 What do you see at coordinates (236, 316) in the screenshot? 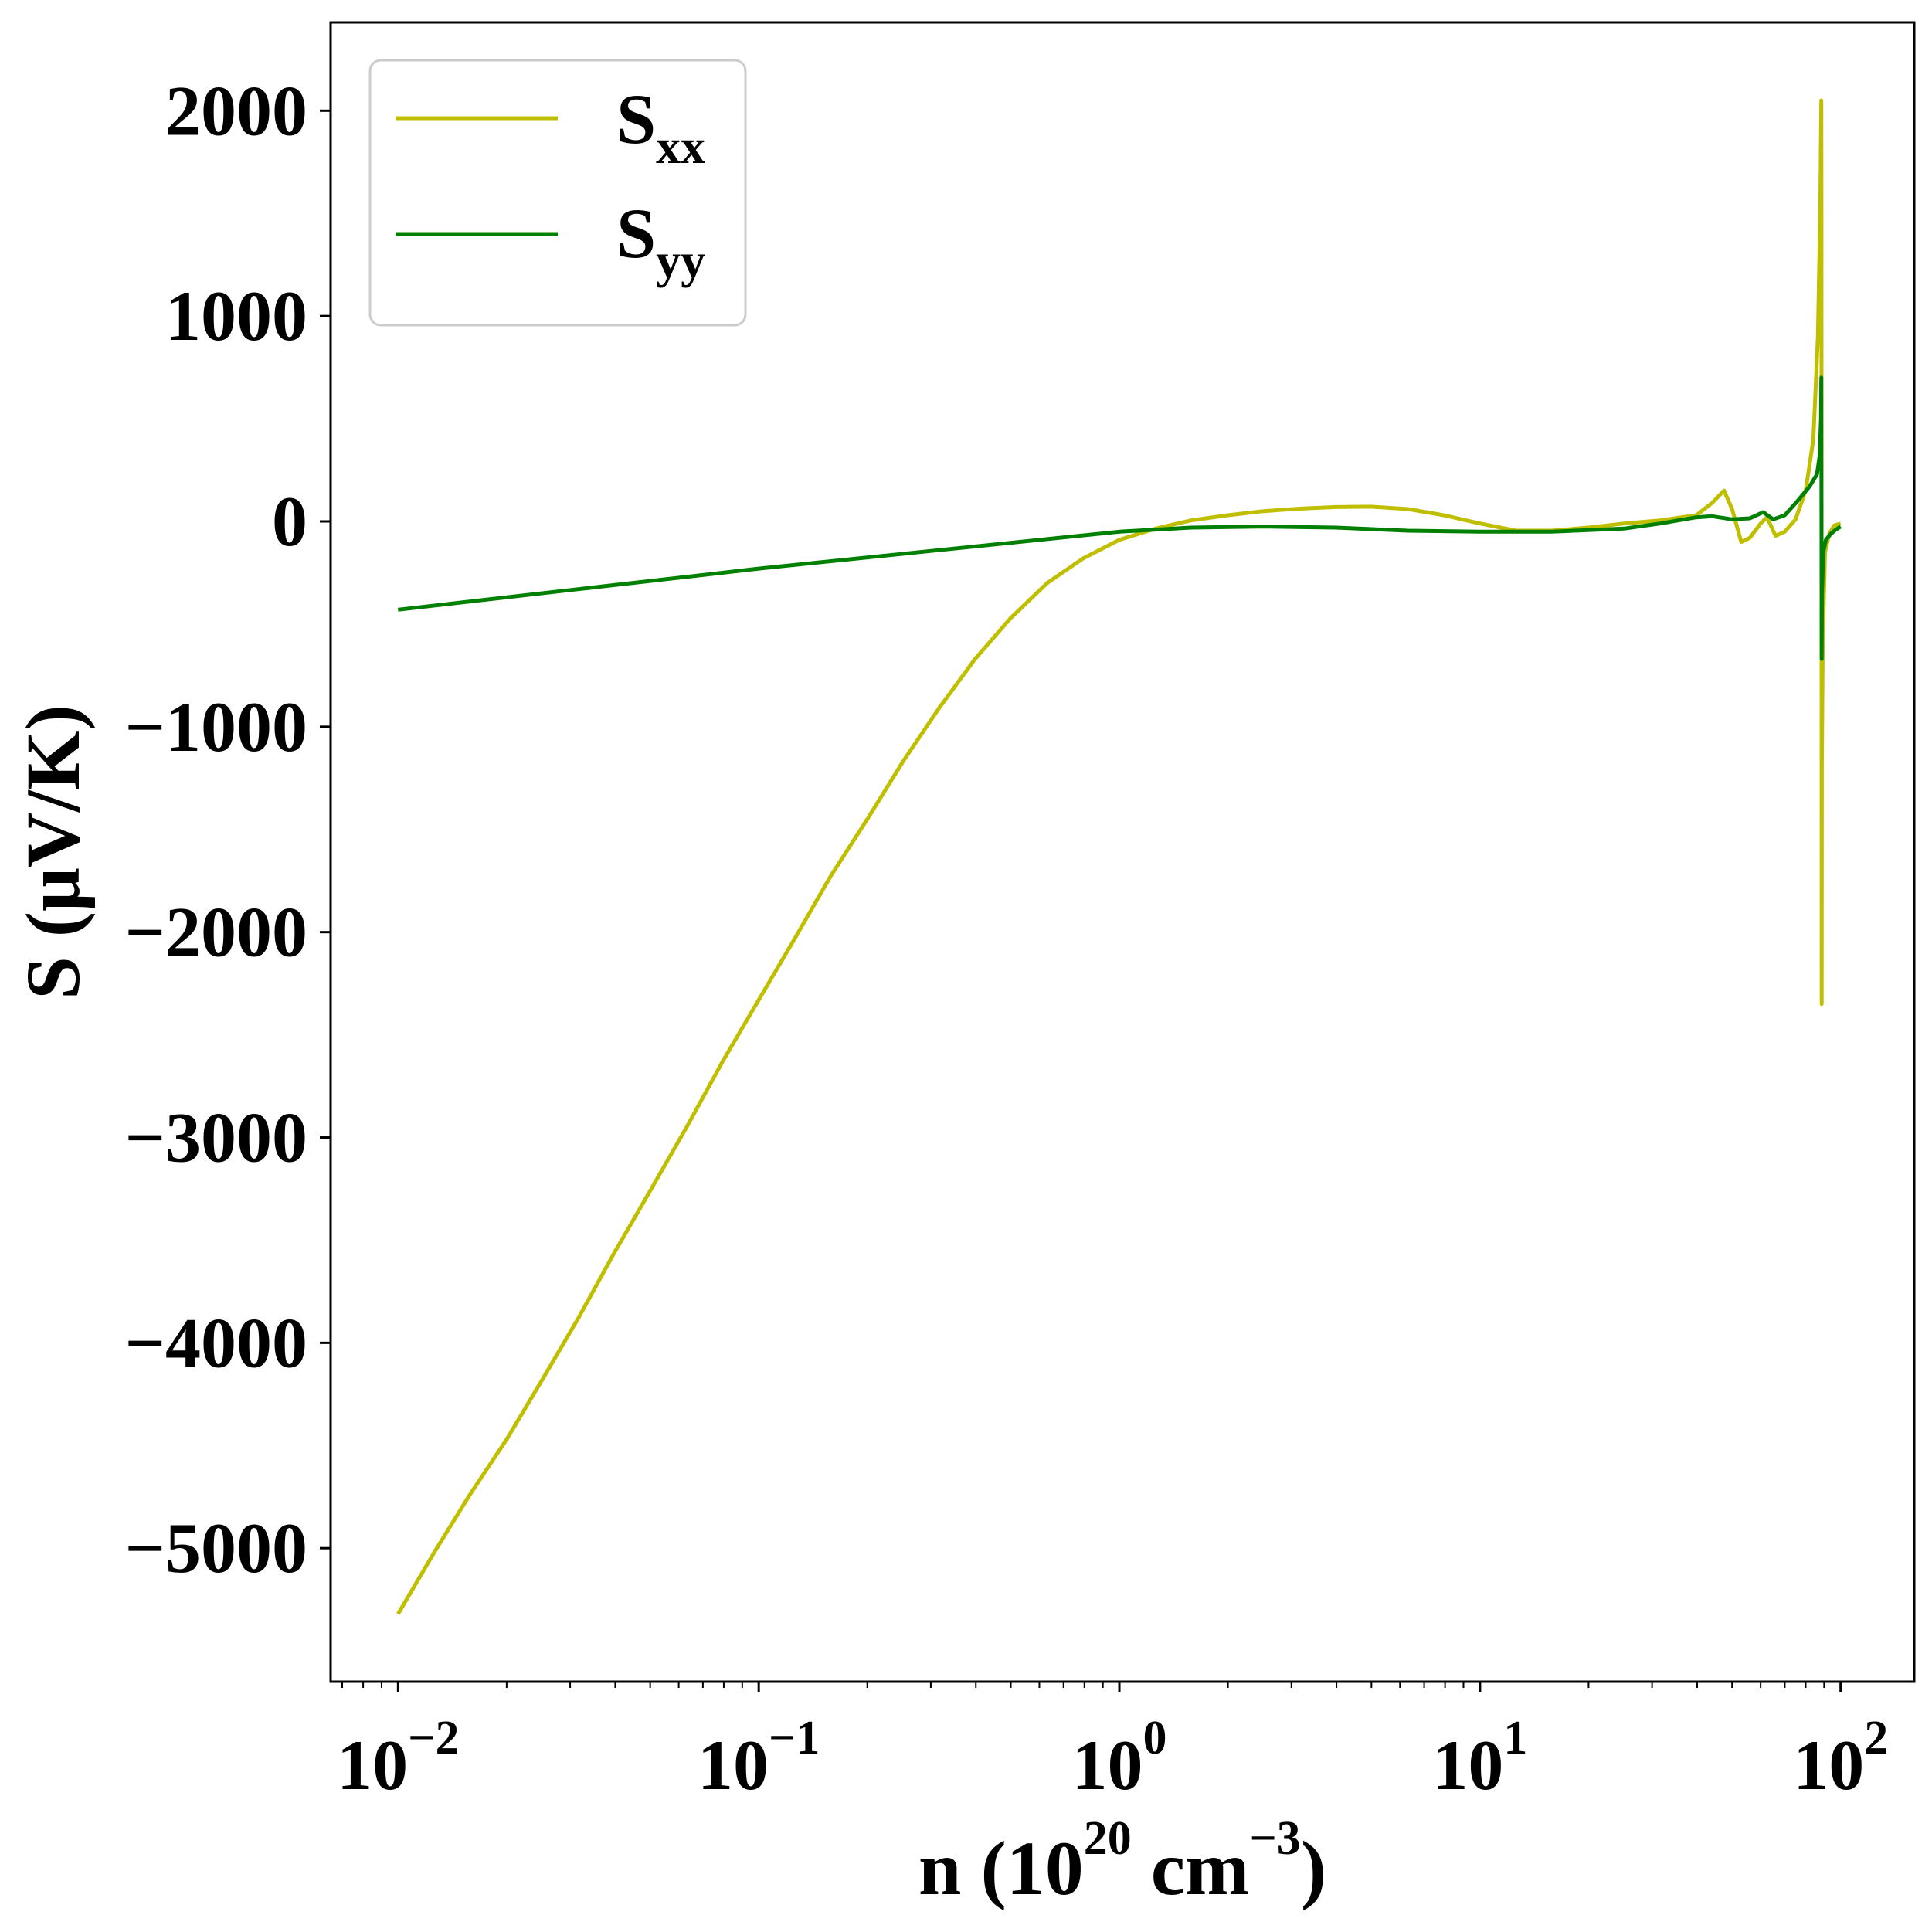
I see `y-tick-label: 1000` at bounding box center [236, 316].